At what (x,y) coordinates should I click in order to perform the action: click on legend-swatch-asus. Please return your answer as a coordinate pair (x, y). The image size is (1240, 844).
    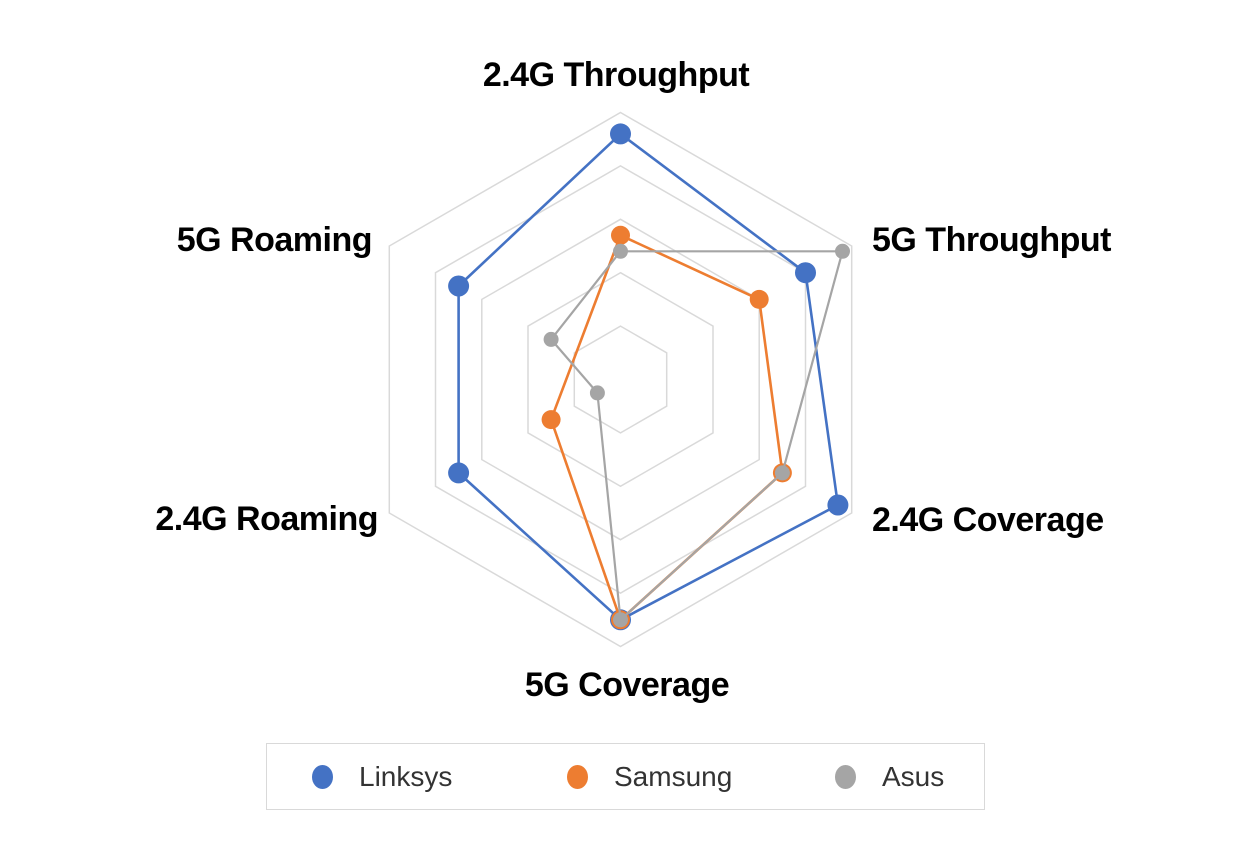
    Looking at the image, I should click on (845, 776).